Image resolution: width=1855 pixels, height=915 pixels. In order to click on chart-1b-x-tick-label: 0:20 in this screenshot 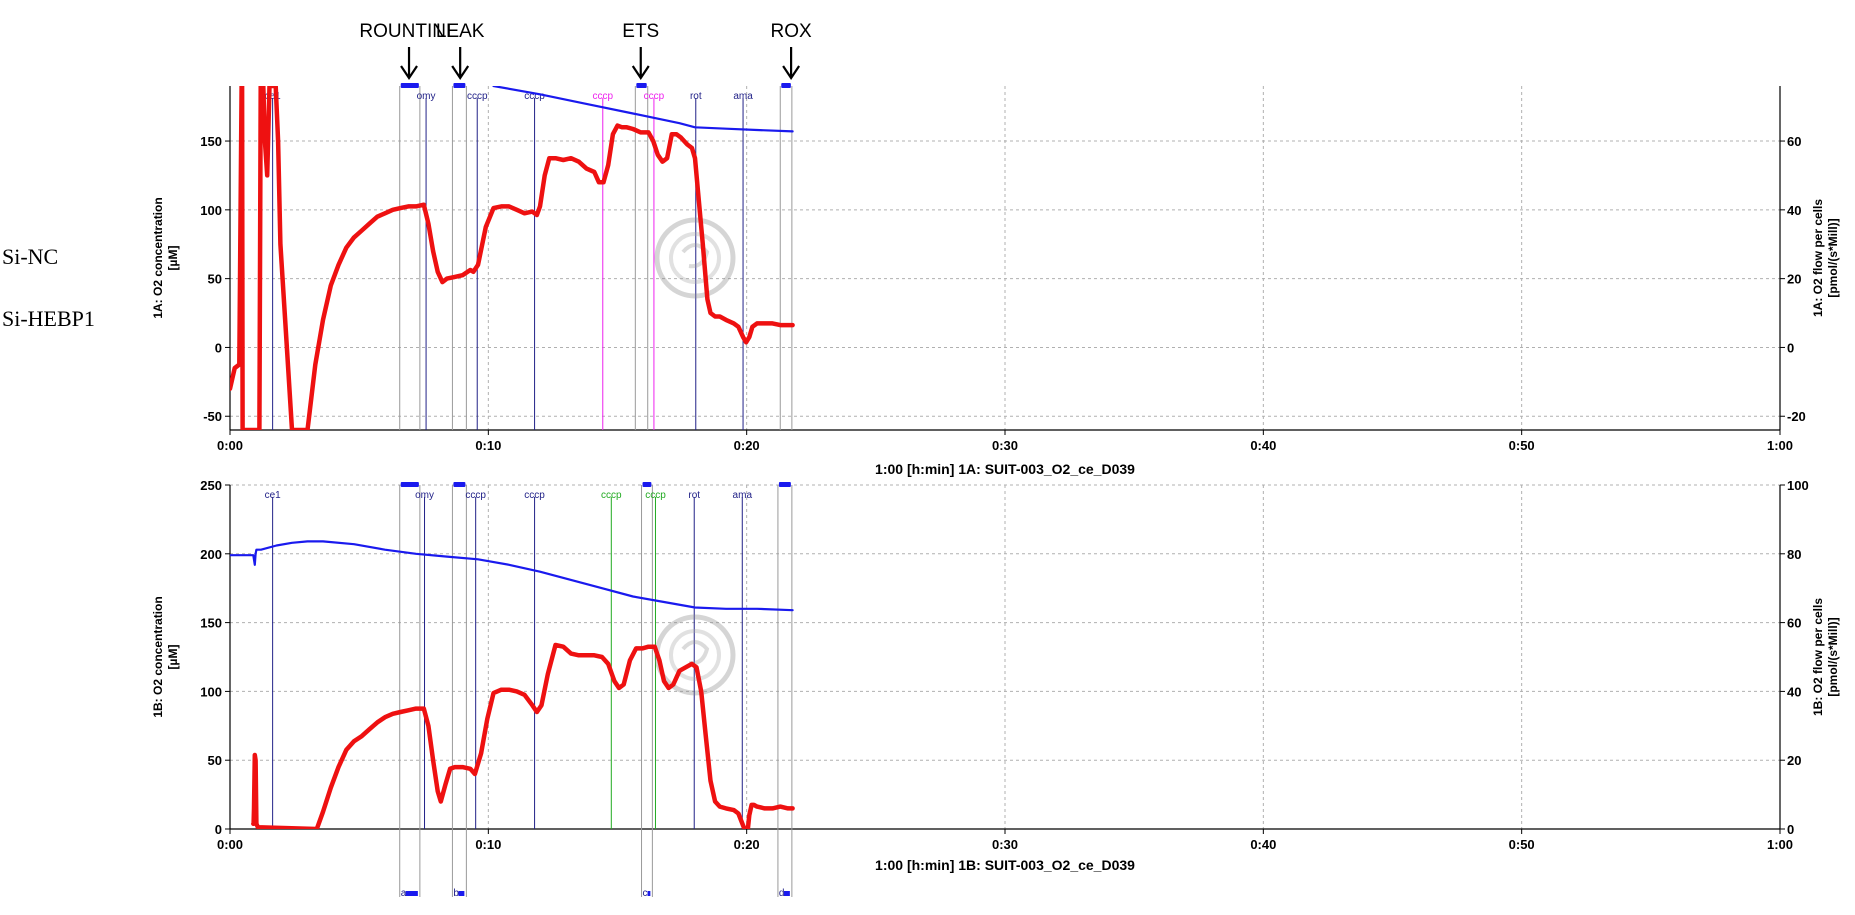, I will do `click(747, 844)`.